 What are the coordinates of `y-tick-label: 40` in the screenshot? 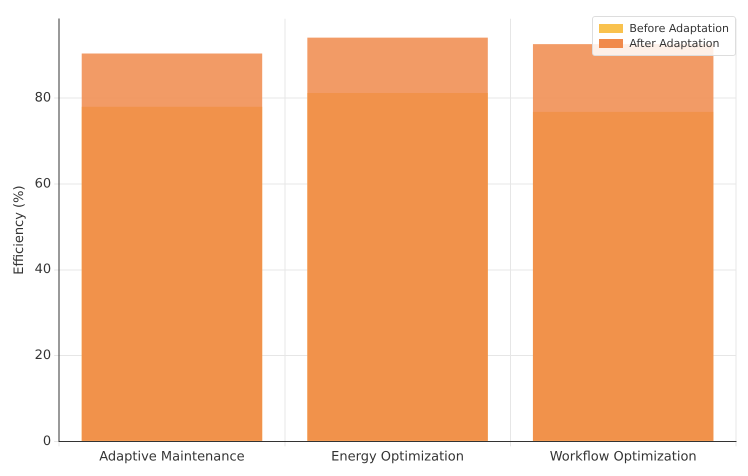 It's located at (43, 270).